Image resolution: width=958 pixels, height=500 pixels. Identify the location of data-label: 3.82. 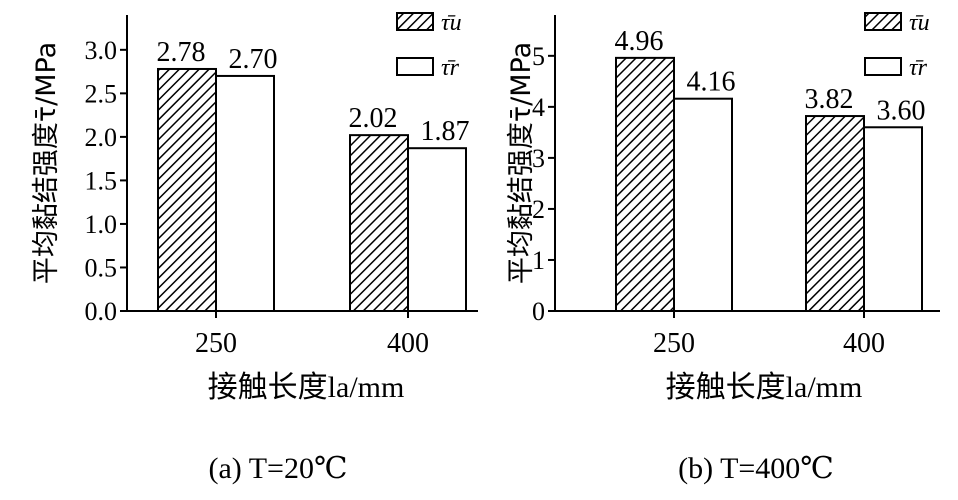
(829, 99).